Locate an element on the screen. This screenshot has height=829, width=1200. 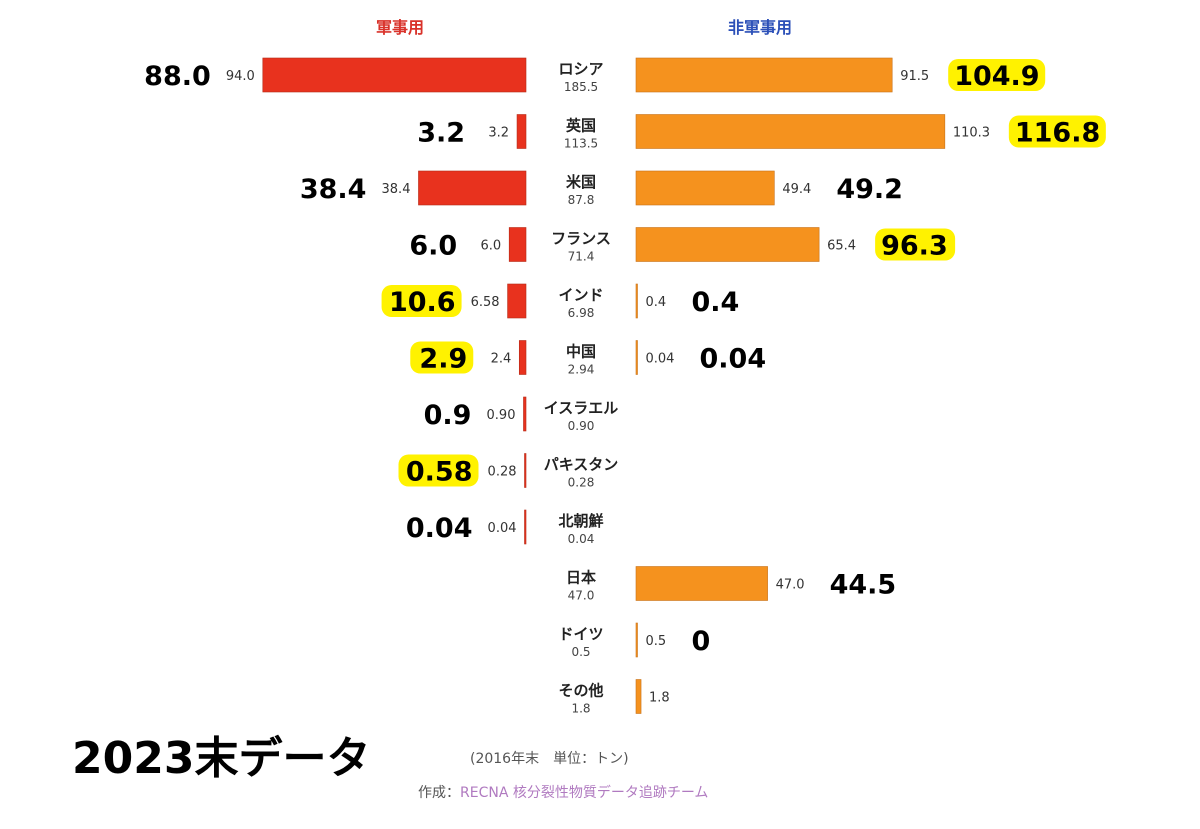
header-military: 軍事用 is located at coordinates (399, 27).